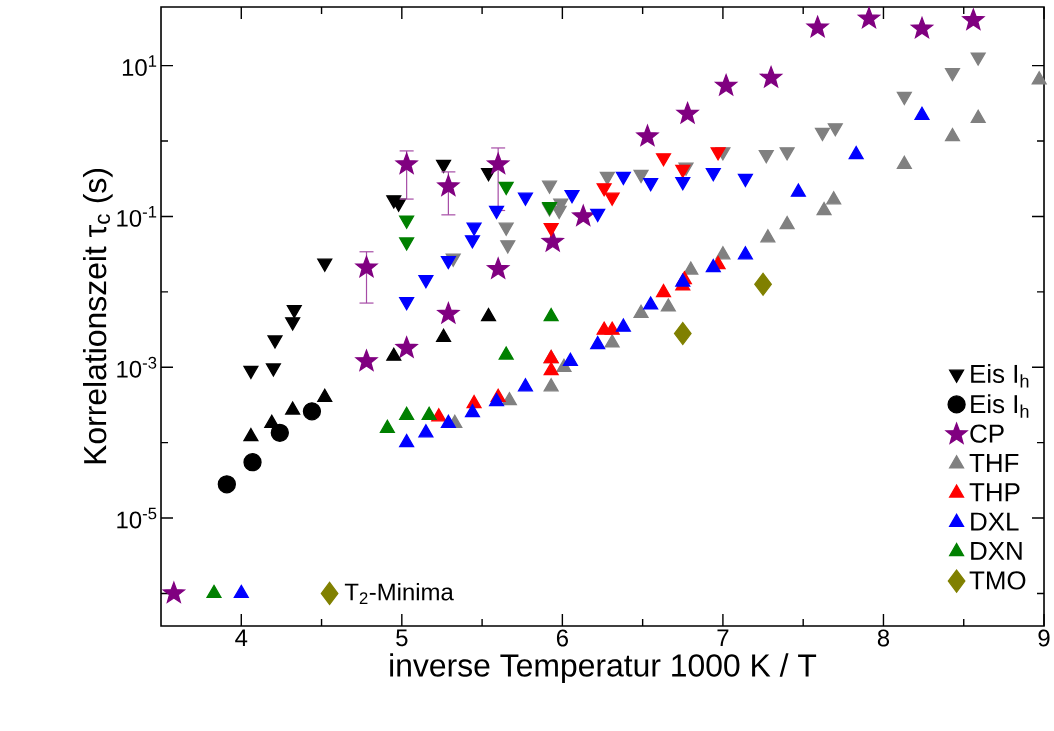 The image size is (1054, 731). What do you see at coordinates (402, 638) in the screenshot?
I see `x-tick-label: 5` at bounding box center [402, 638].